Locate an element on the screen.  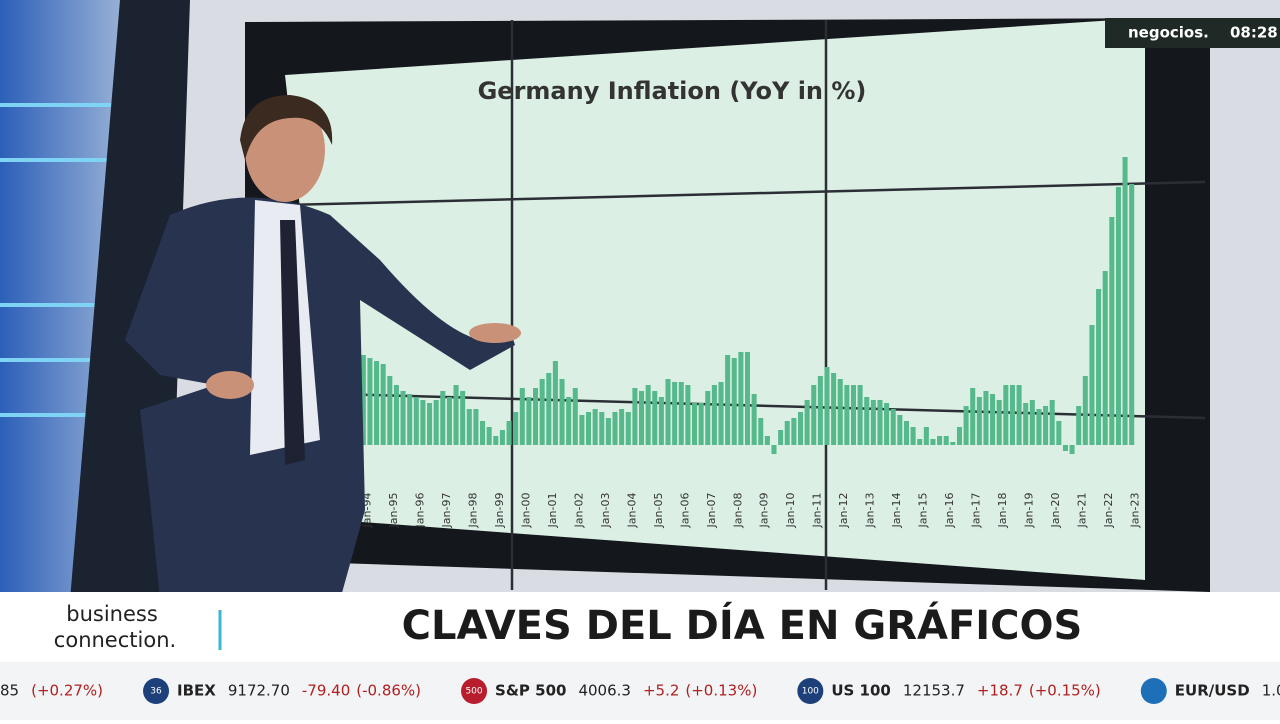
ticker-badge-text: 500 is located at coordinates (473, 692).